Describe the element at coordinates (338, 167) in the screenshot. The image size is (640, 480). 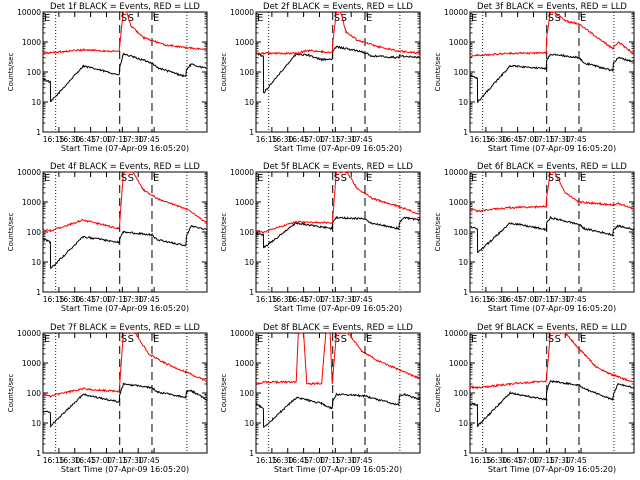
I see `panel-title: Det 5f BLACK = Events, RED = LLD` at that location.